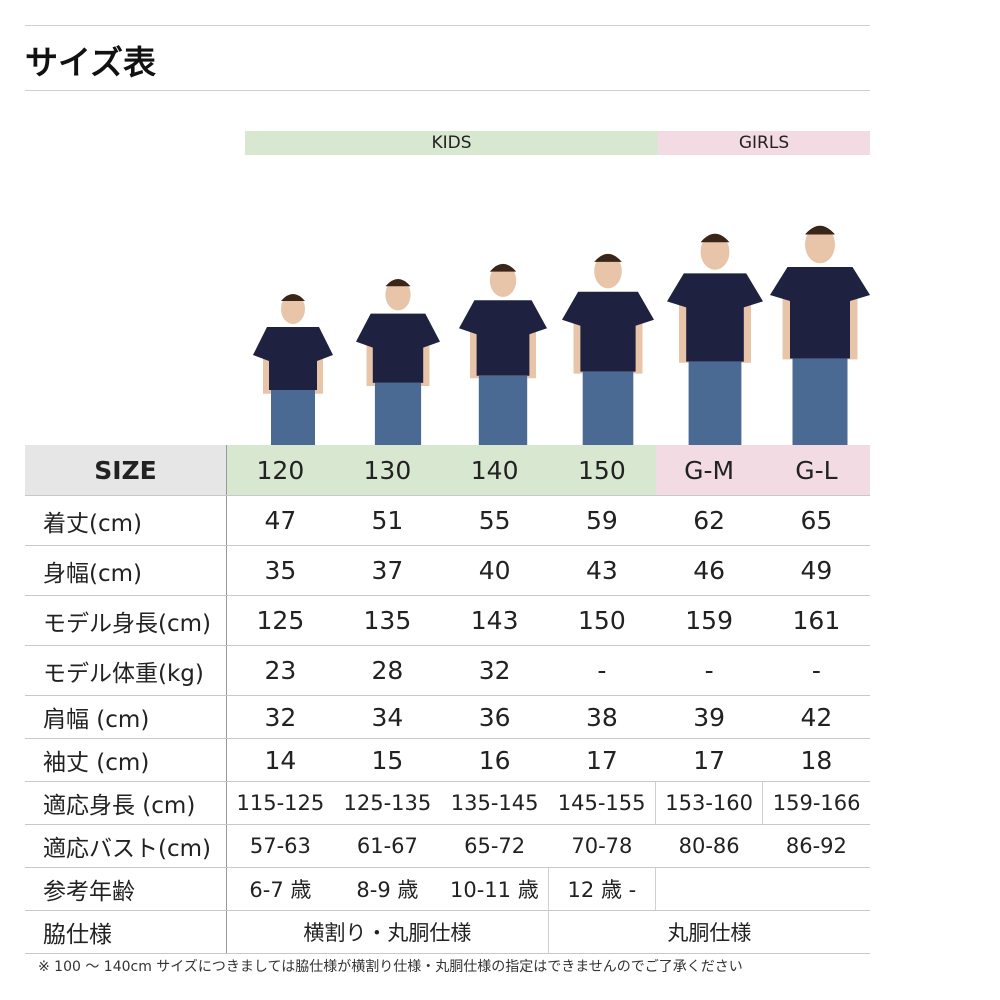  What do you see at coordinates (601, 889) in the screenshot?
I see `table-cell: 12 歳 -` at bounding box center [601, 889].